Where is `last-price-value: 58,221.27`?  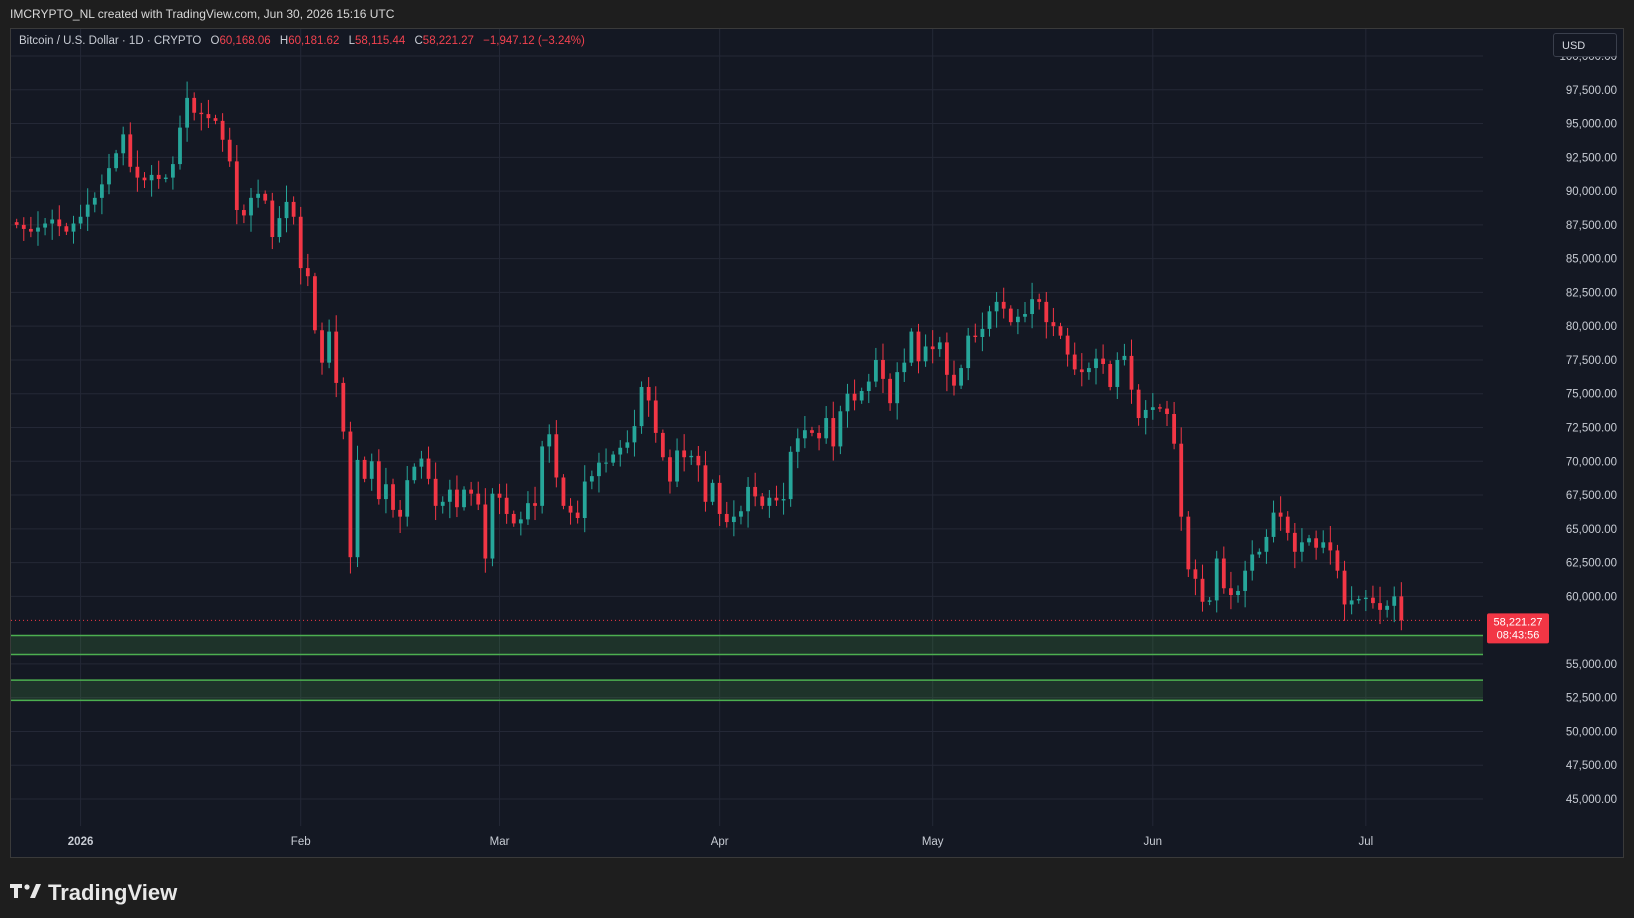
last-price-value: 58,221.27 is located at coordinates (1518, 622).